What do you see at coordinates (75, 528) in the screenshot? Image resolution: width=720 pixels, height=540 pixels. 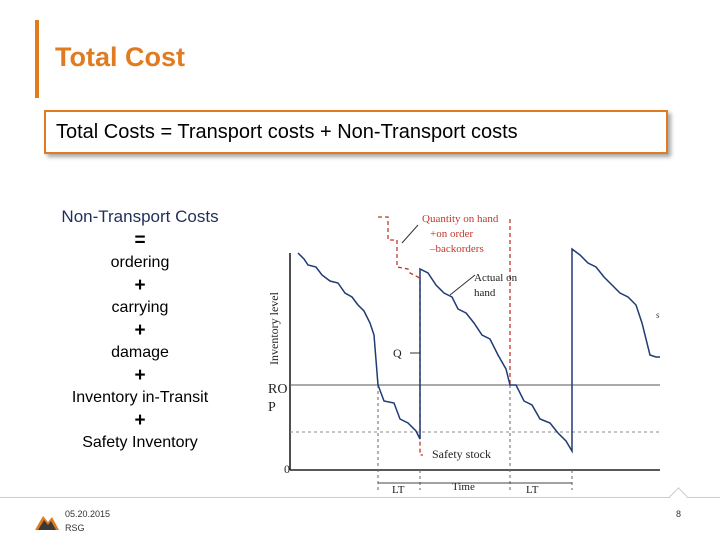 I see `footer-org: RSG` at bounding box center [75, 528].